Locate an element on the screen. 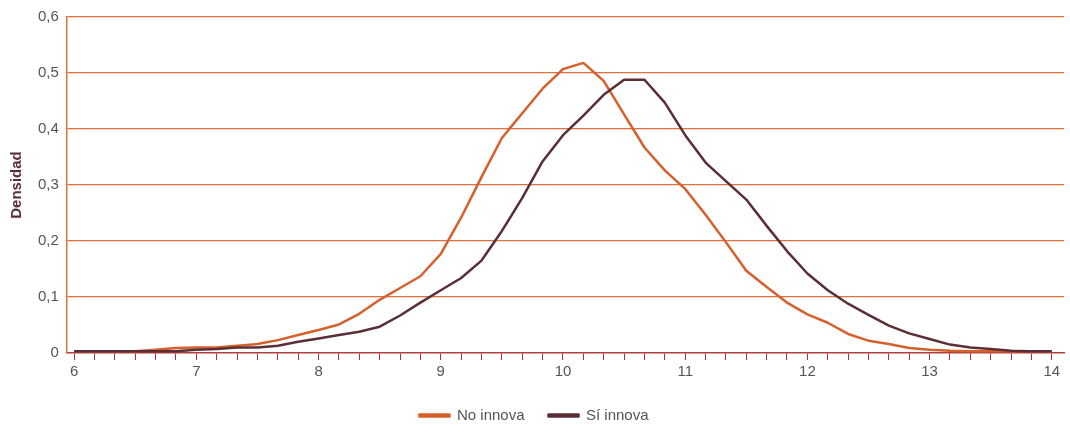 The width and height of the screenshot is (1070, 433). y-tick-label: 0,3 is located at coordinates (48, 184).